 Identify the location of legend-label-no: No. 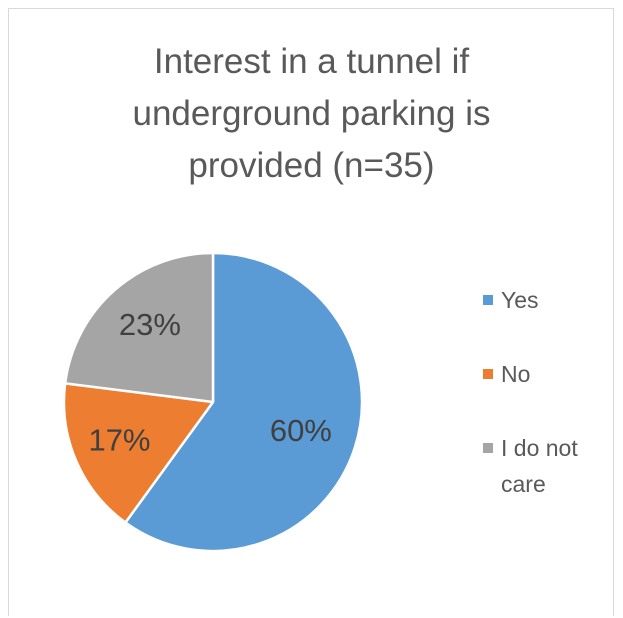
(516, 374).